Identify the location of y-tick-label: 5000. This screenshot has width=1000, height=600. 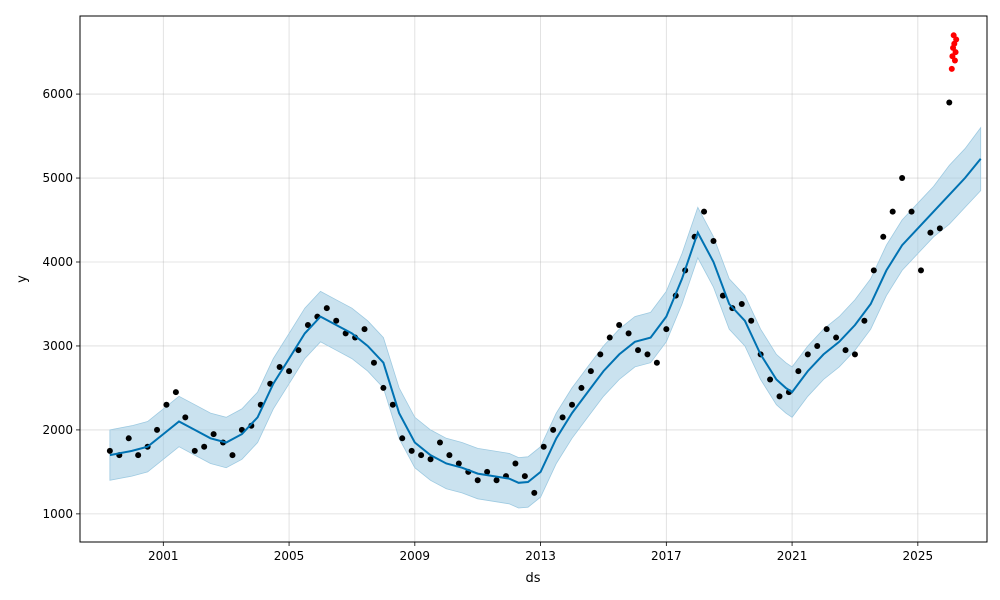
(57, 178).